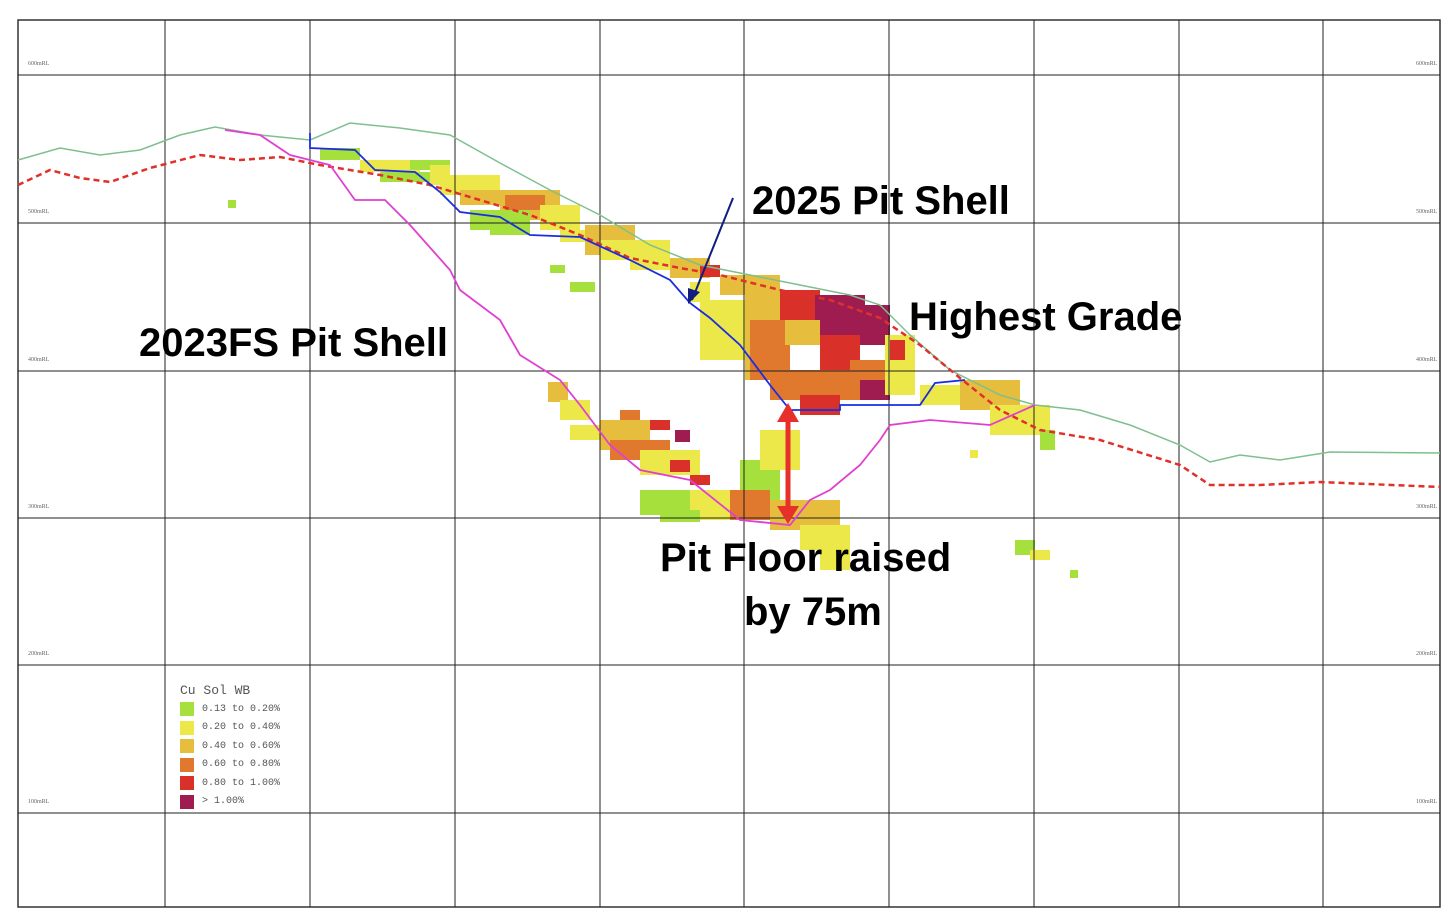  I want to click on legend-label: > 1.00%, so click(223, 802).